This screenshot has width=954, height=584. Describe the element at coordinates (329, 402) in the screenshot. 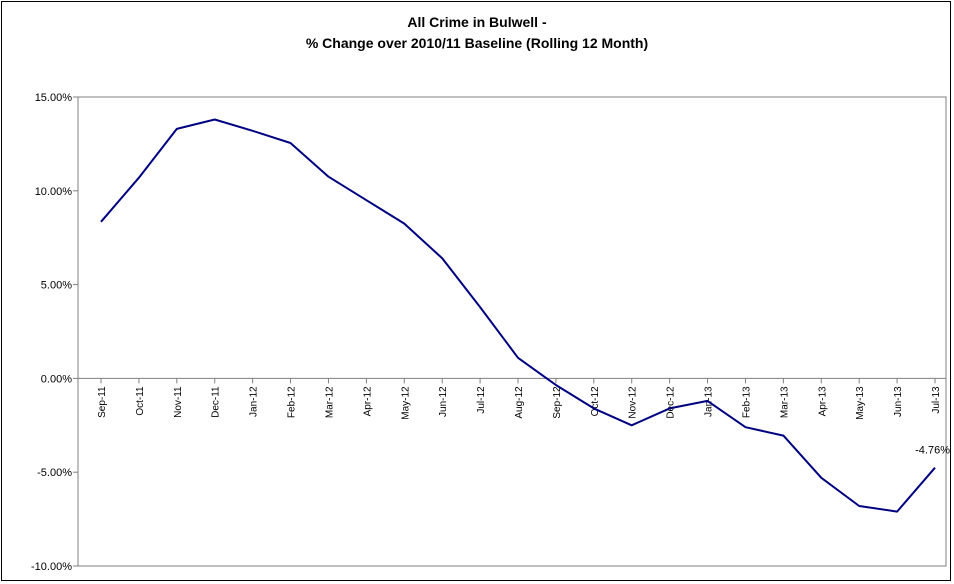

I see `x-tick-label: Mar-12` at that location.